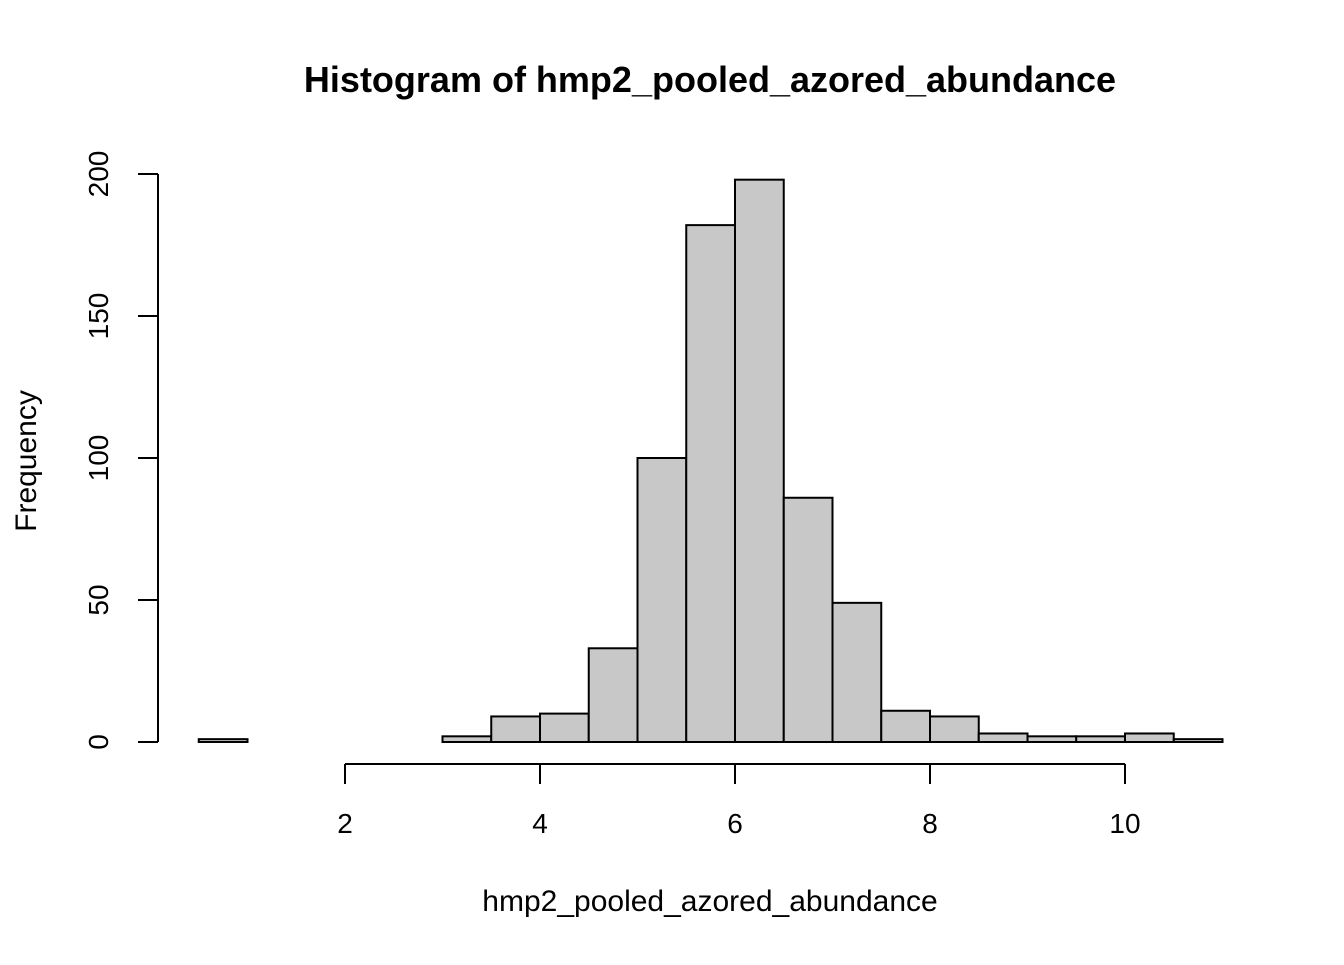  I want to click on y-tick-label: 200, so click(98, 174).